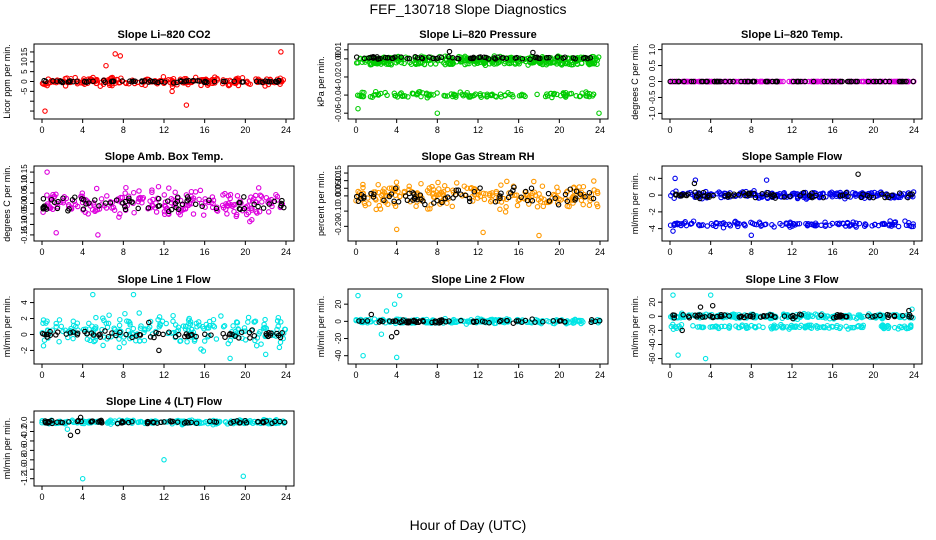 This screenshot has width=936, height=540. What do you see at coordinates (245, 375) in the screenshot?
I see `x-tick-label: 20` at bounding box center [245, 375].